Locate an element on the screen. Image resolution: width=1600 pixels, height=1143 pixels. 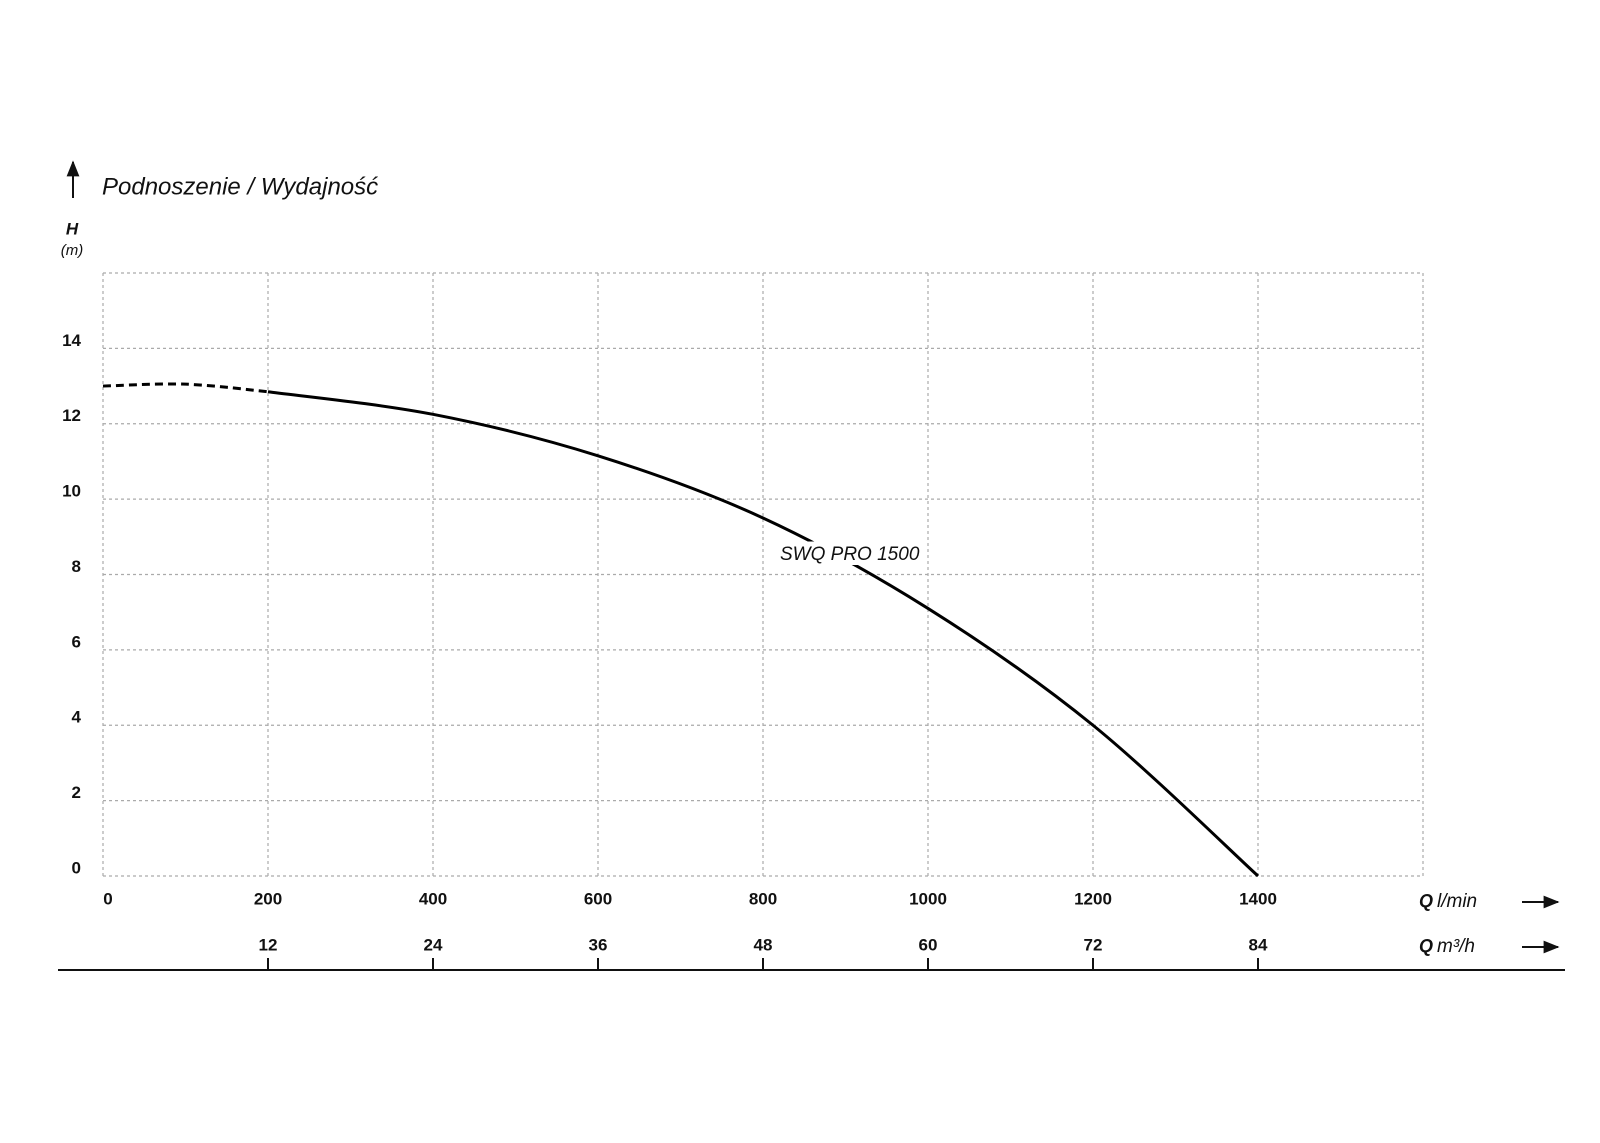
y-label: H is located at coordinates (72, 228).